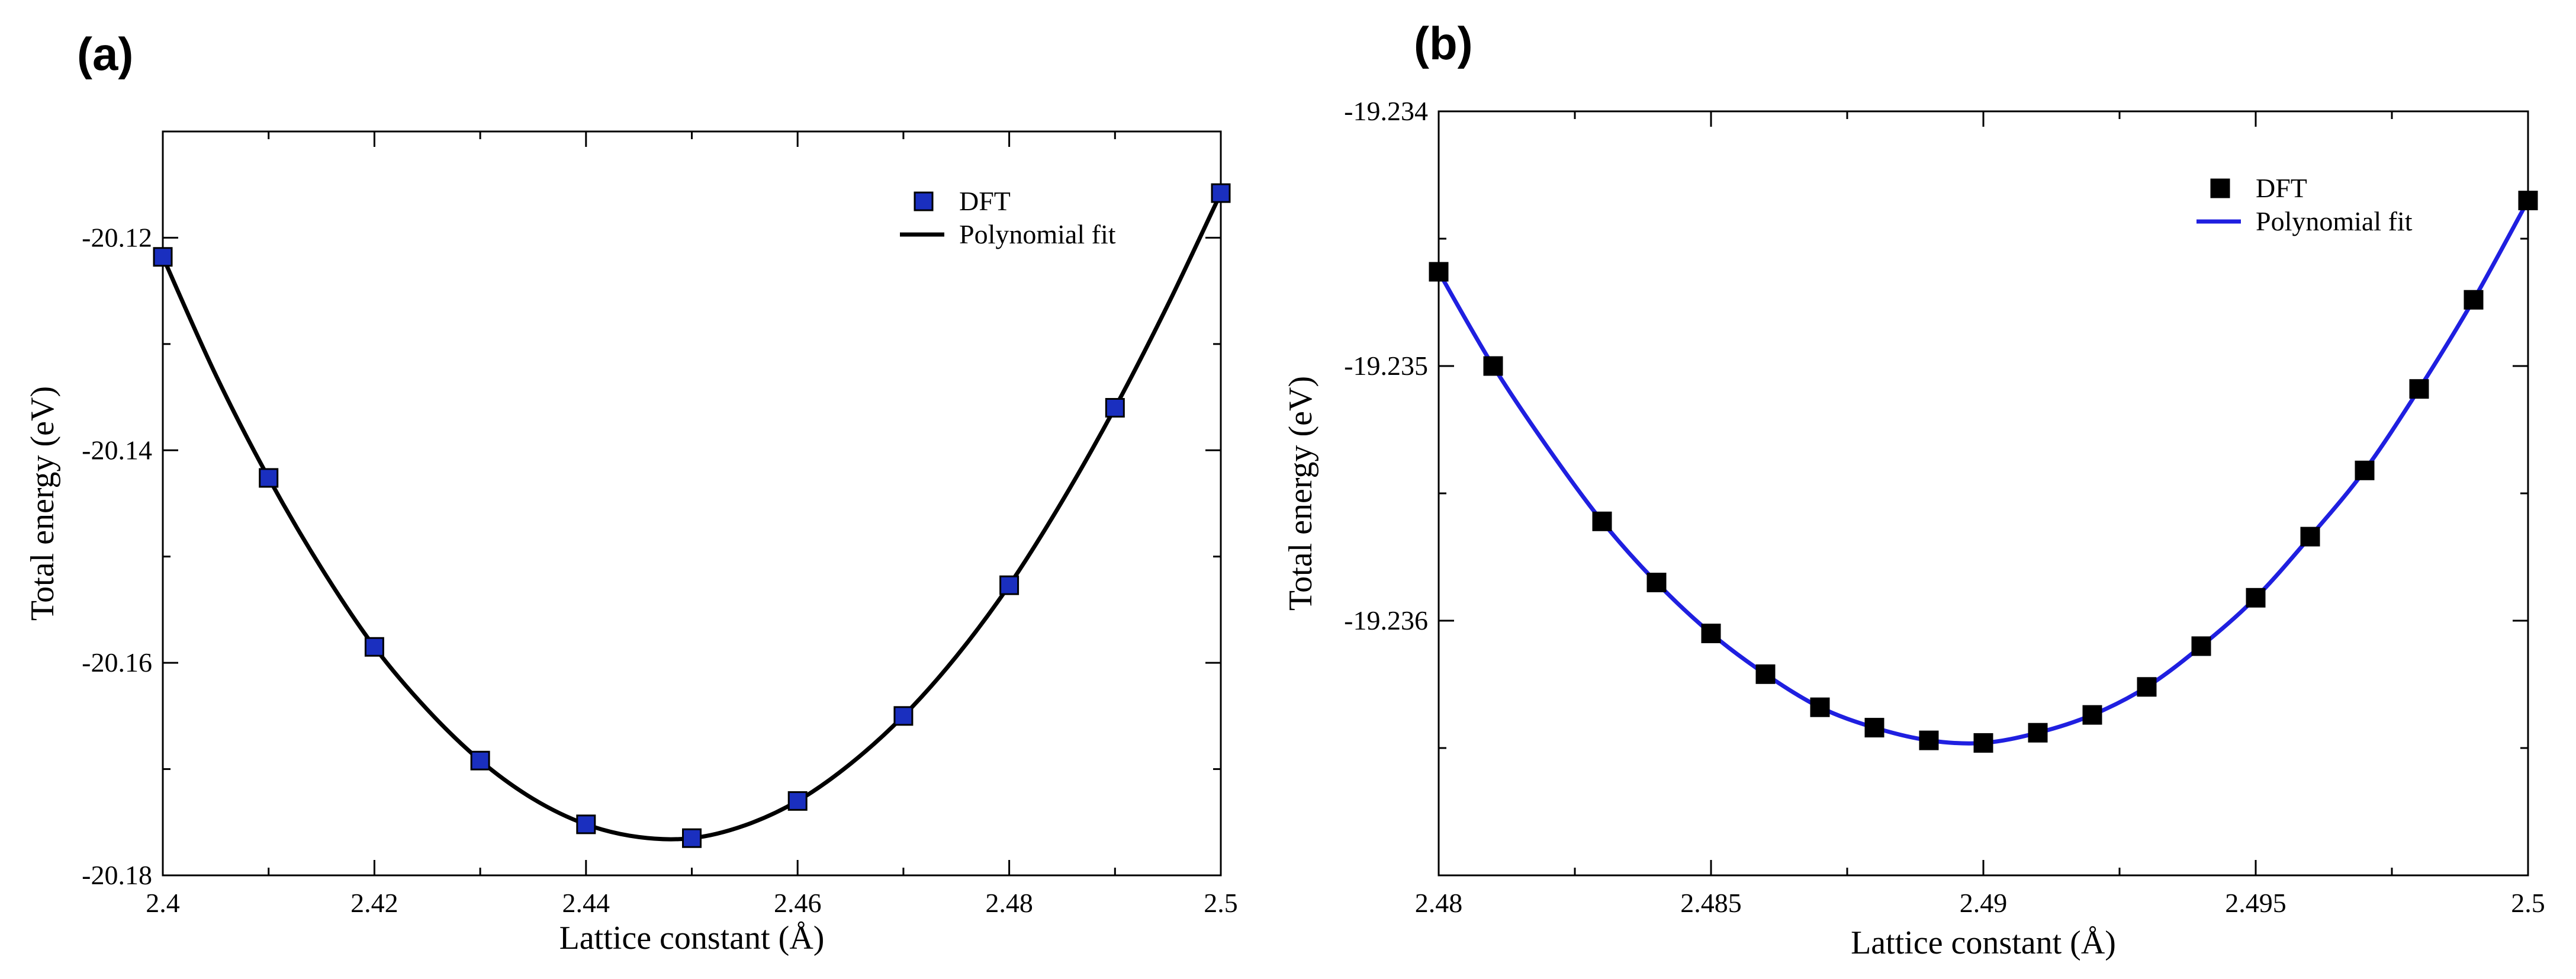 Image resolution: width=2576 pixels, height=979 pixels. I want to click on y-tick-label: -20.12, so click(117, 237).